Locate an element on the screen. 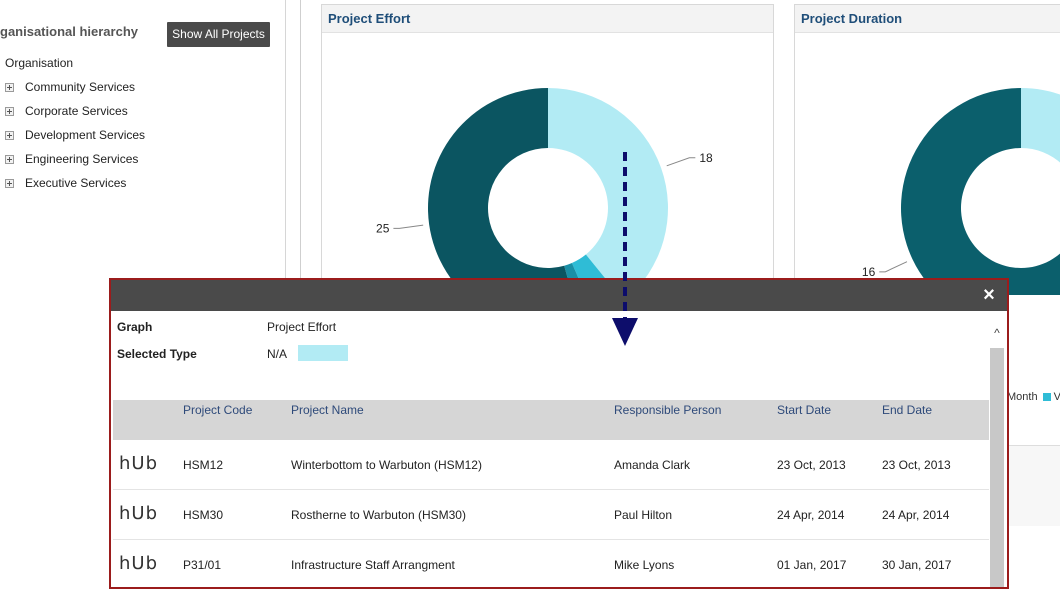 The image size is (1060, 589). tree-item-label: Executive Services is located at coordinates (76, 183).